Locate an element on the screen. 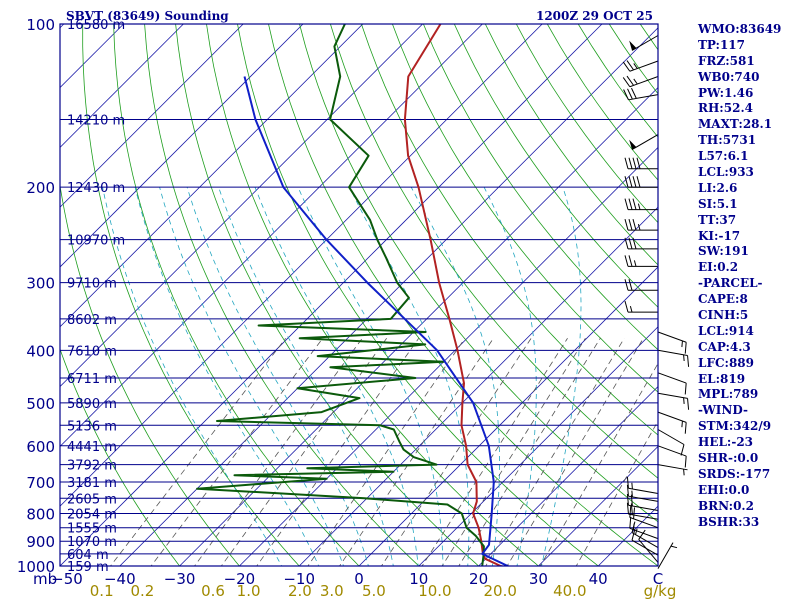  index-item: BRN:0.2 is located at coordinates (726, 505).